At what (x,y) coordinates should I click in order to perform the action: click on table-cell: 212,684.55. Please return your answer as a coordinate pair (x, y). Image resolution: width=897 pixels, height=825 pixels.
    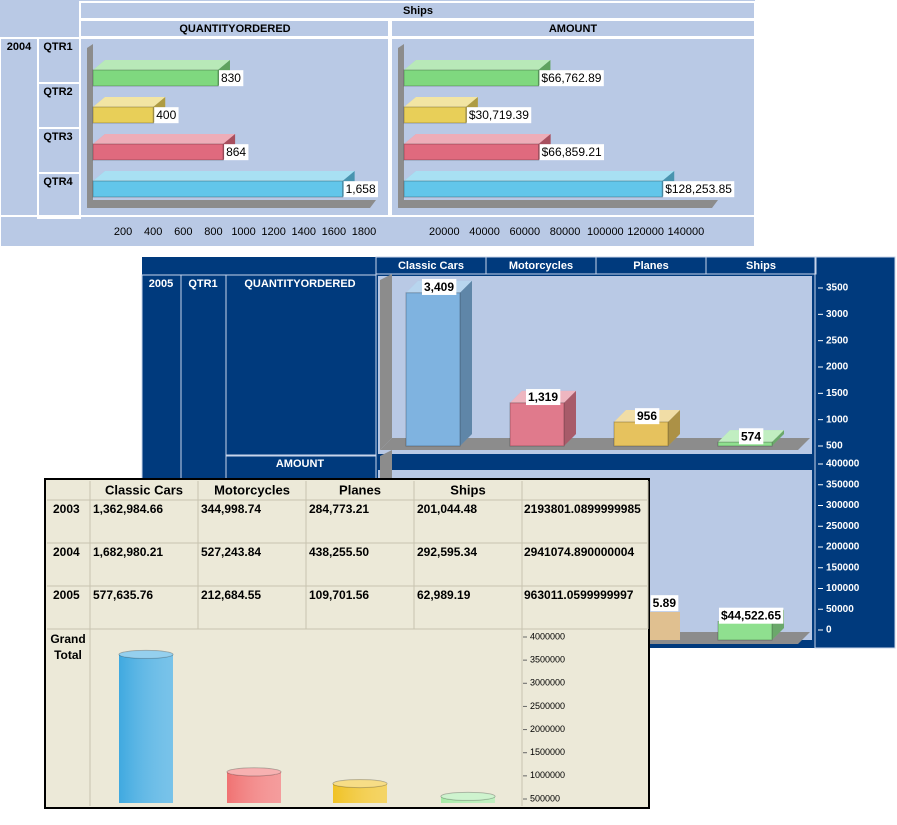
    Looking at the image, I should click on (231, 595).